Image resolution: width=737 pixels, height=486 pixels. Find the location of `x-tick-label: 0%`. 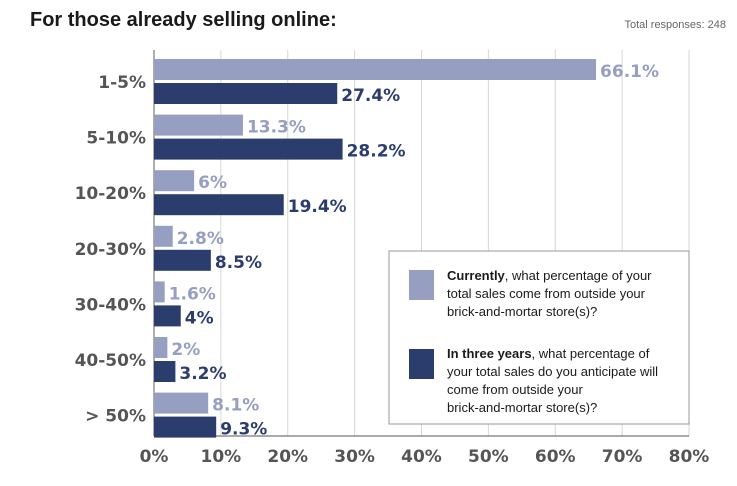

x-tick-label: 0% is located at coordinates (154, 457).